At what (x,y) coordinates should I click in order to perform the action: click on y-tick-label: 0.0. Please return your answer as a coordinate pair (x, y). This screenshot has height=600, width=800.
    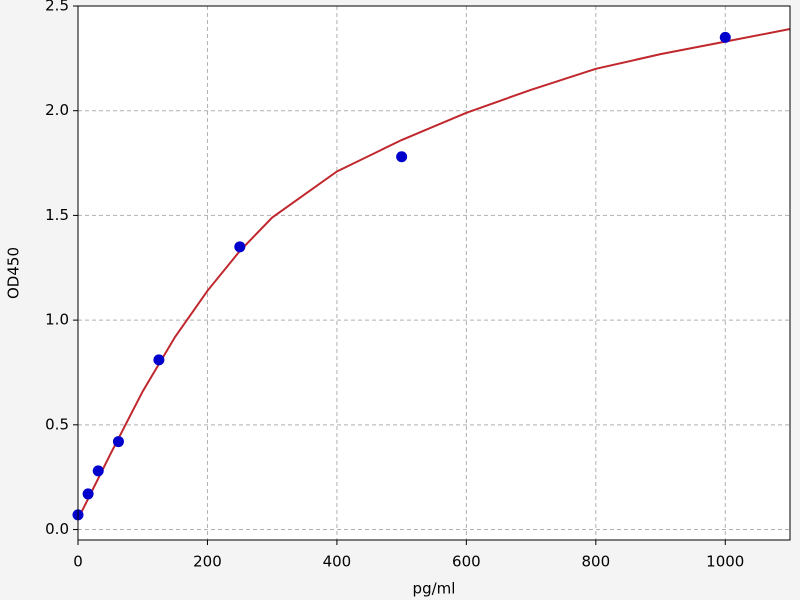
    Looking at the image, I should click on (57, 529).